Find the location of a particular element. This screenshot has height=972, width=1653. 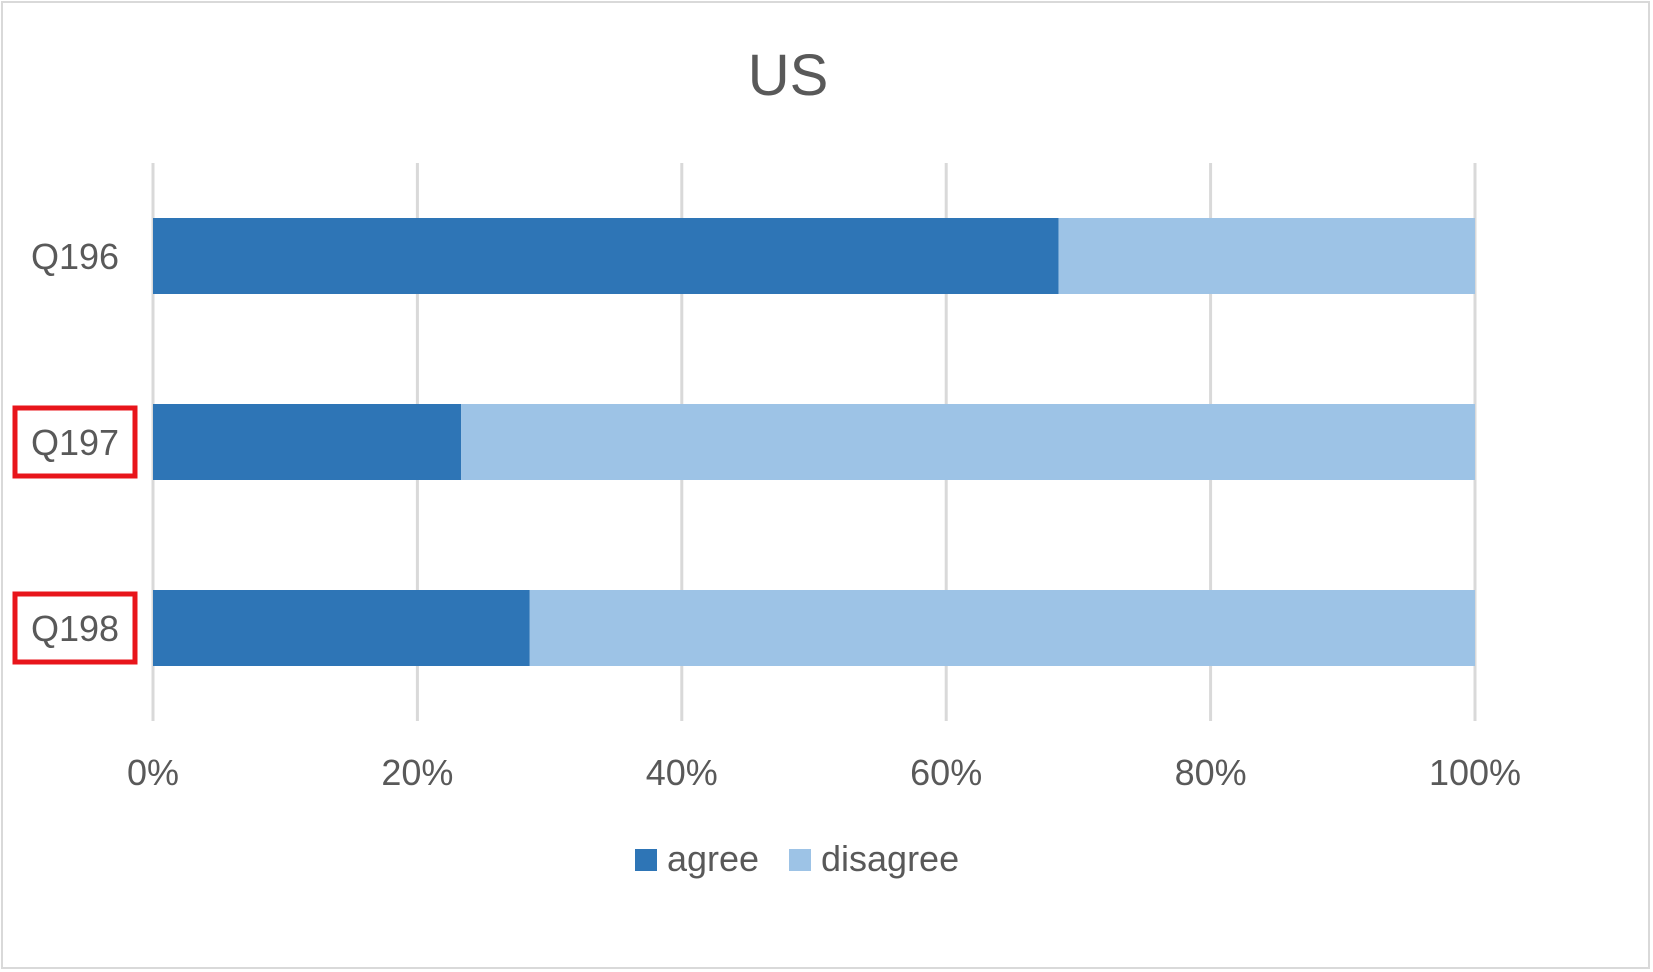

x-tick-label: 0% is located at coordinates (153, 772).